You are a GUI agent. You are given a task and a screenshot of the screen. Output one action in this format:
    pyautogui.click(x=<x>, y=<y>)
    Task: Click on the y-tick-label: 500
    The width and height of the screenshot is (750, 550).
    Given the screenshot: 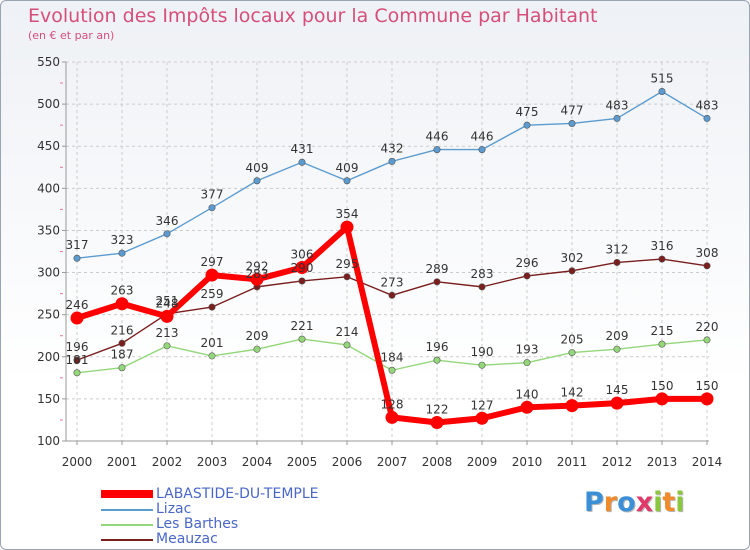 What is the action you would take?
    pyautogui.click(x=48, y=104)
    